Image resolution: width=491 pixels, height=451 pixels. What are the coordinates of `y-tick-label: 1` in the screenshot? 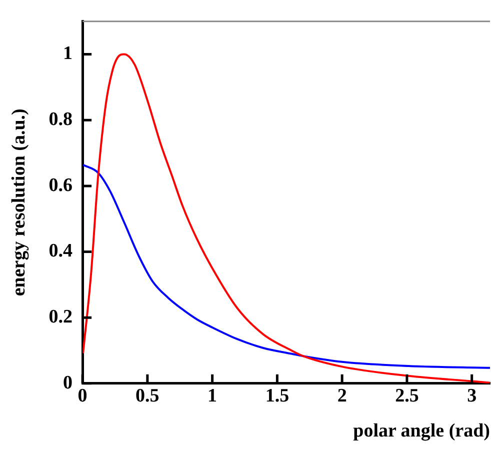 It's located at (68, 53).